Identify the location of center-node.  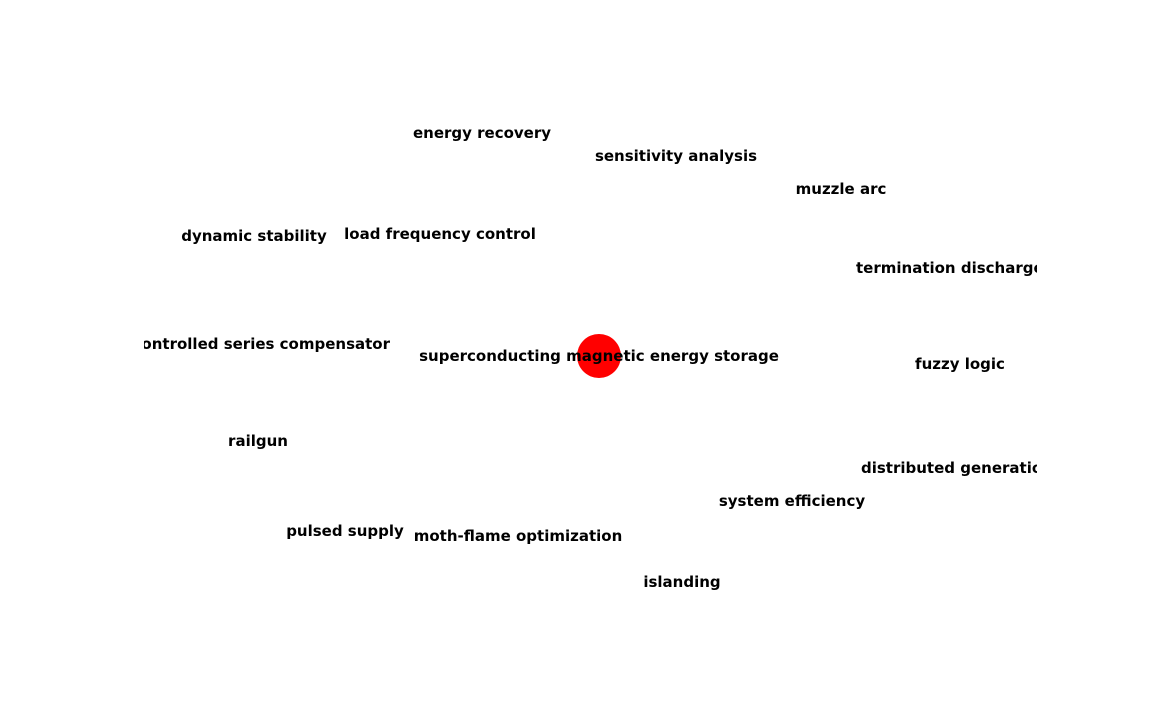
(599, 356).